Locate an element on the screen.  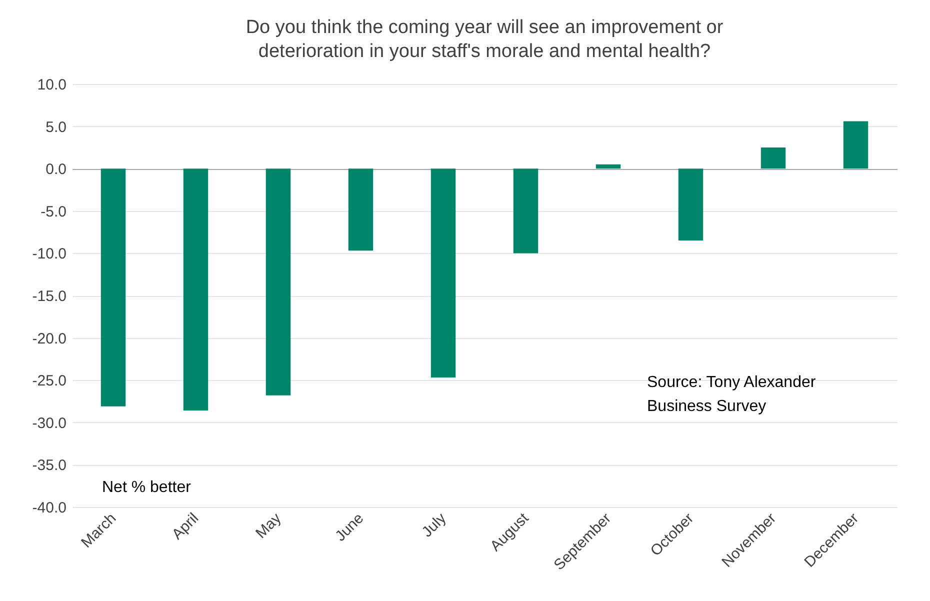
y-tick-label: -30.0 is located at coordinates (49, 423).